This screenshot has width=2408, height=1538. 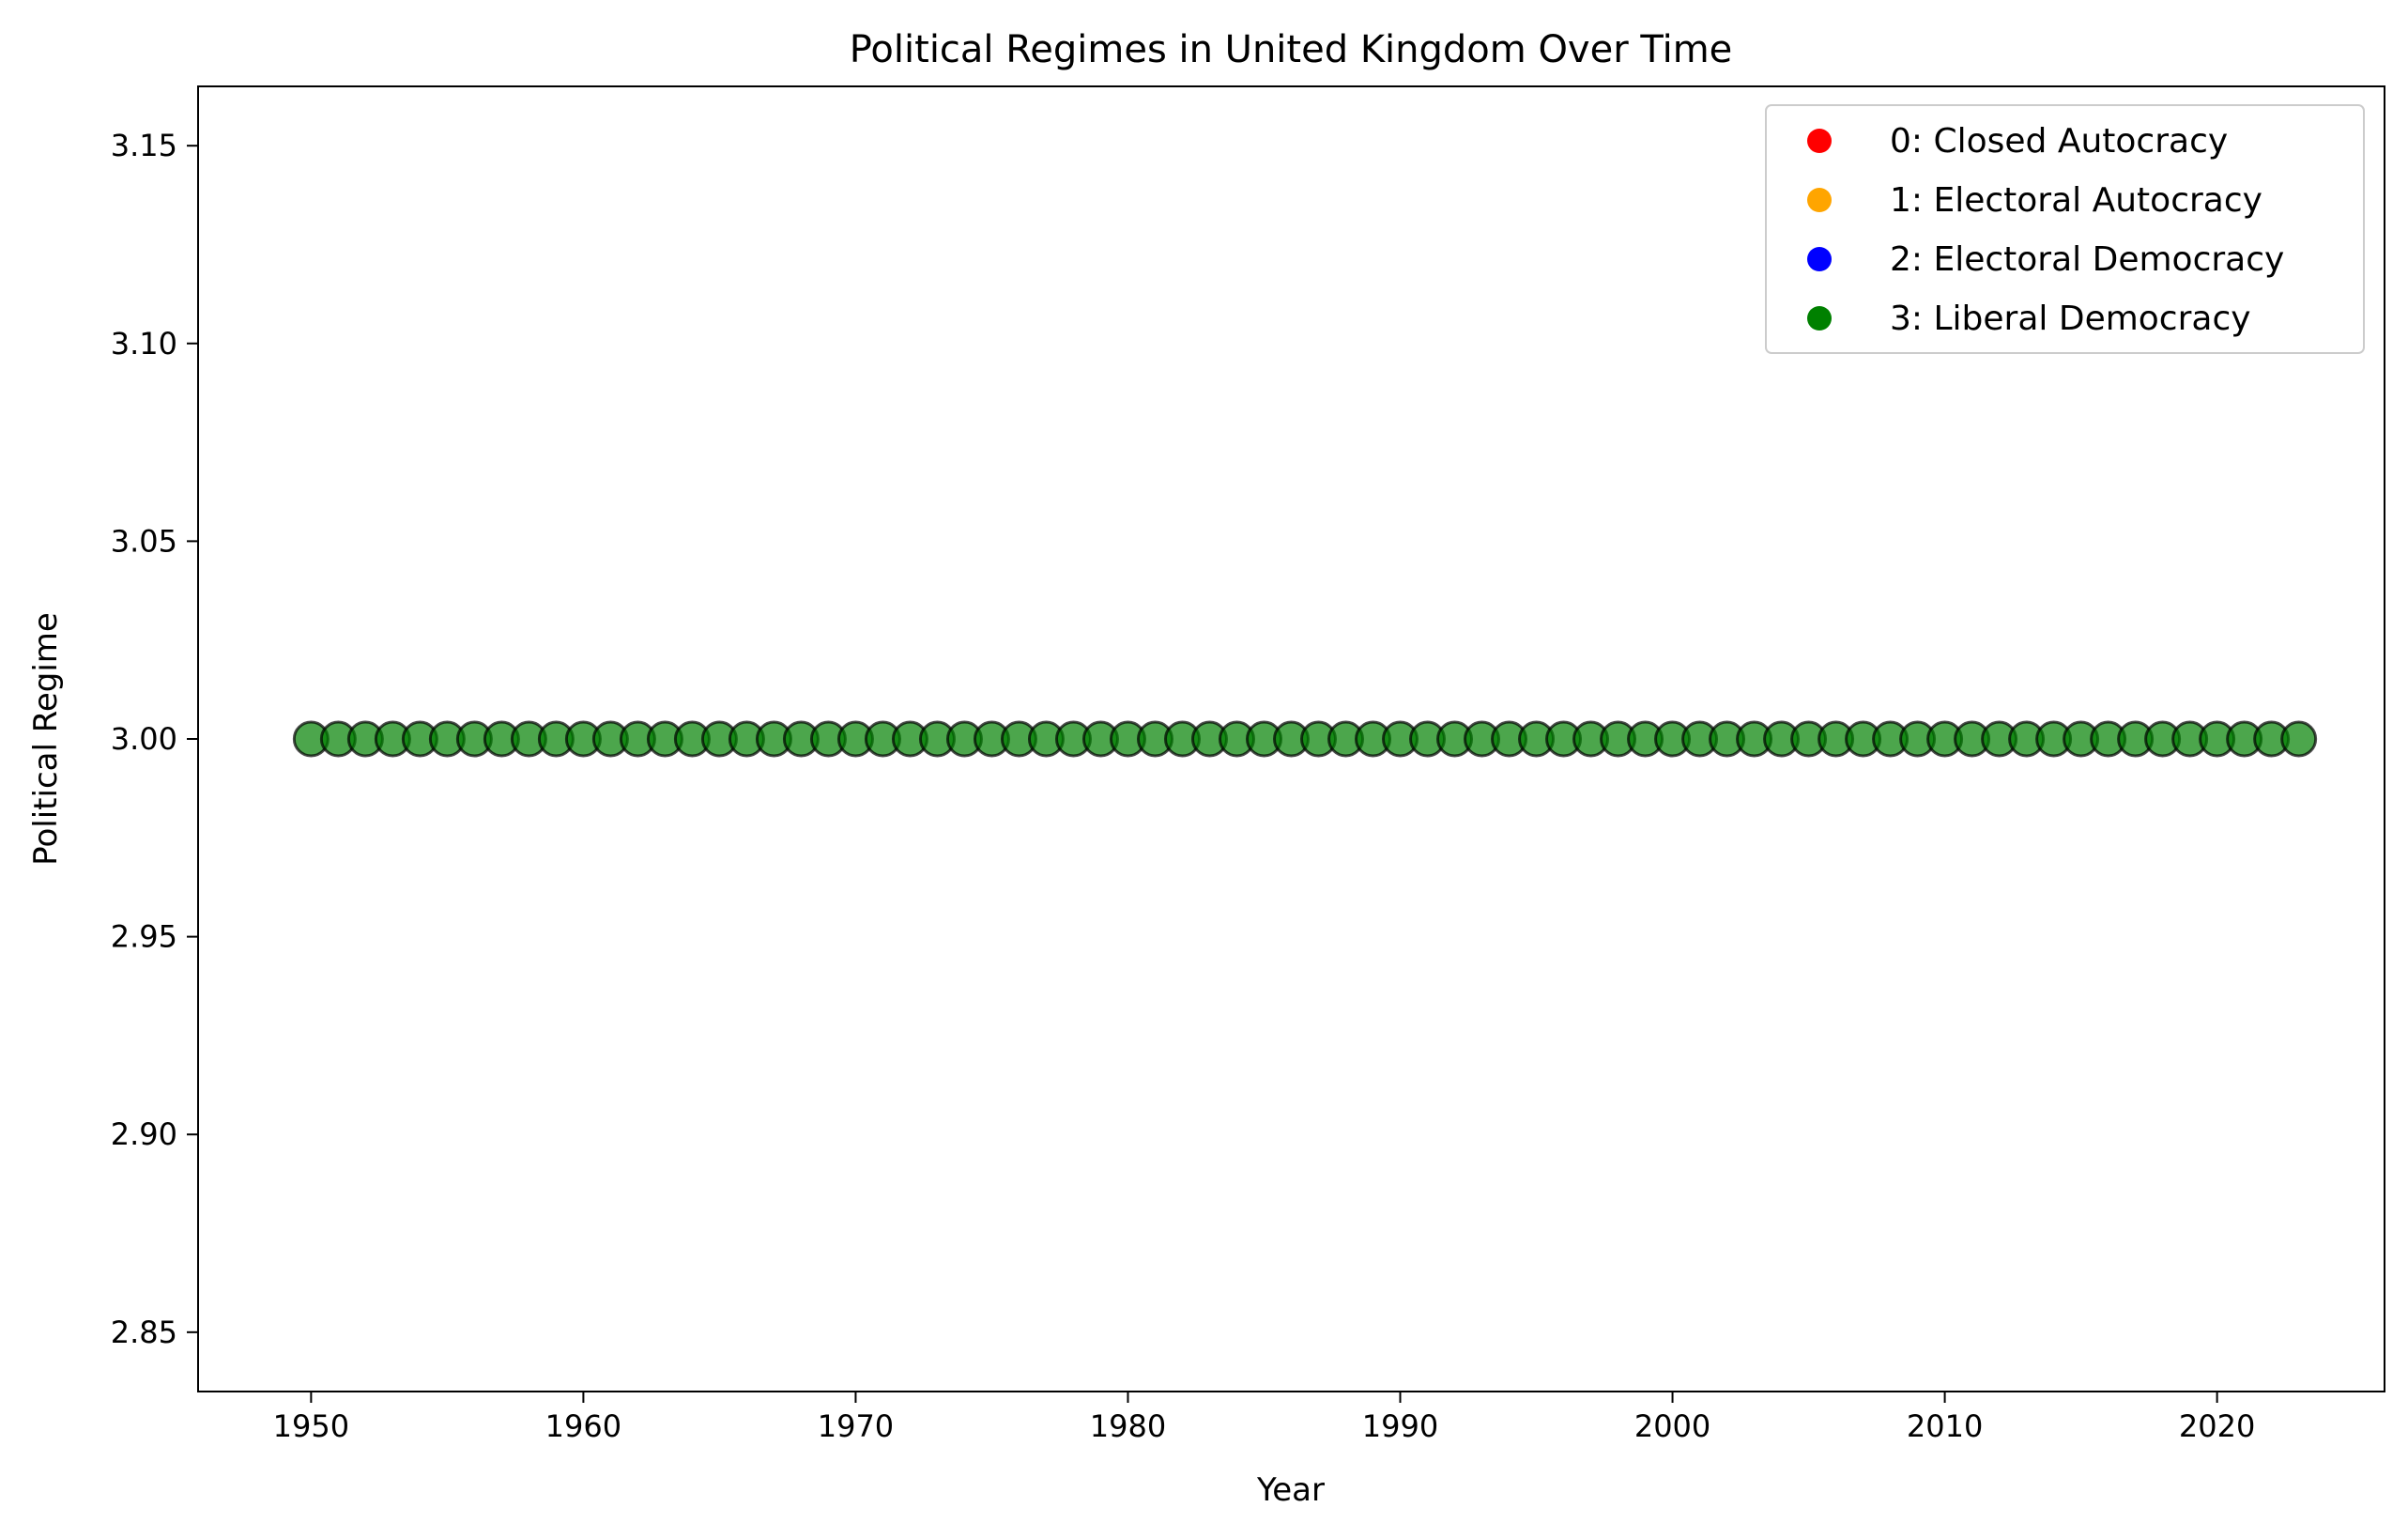 I want to click on legend-label: 2: Electoral Democracy, so click(x=2087, y=259).